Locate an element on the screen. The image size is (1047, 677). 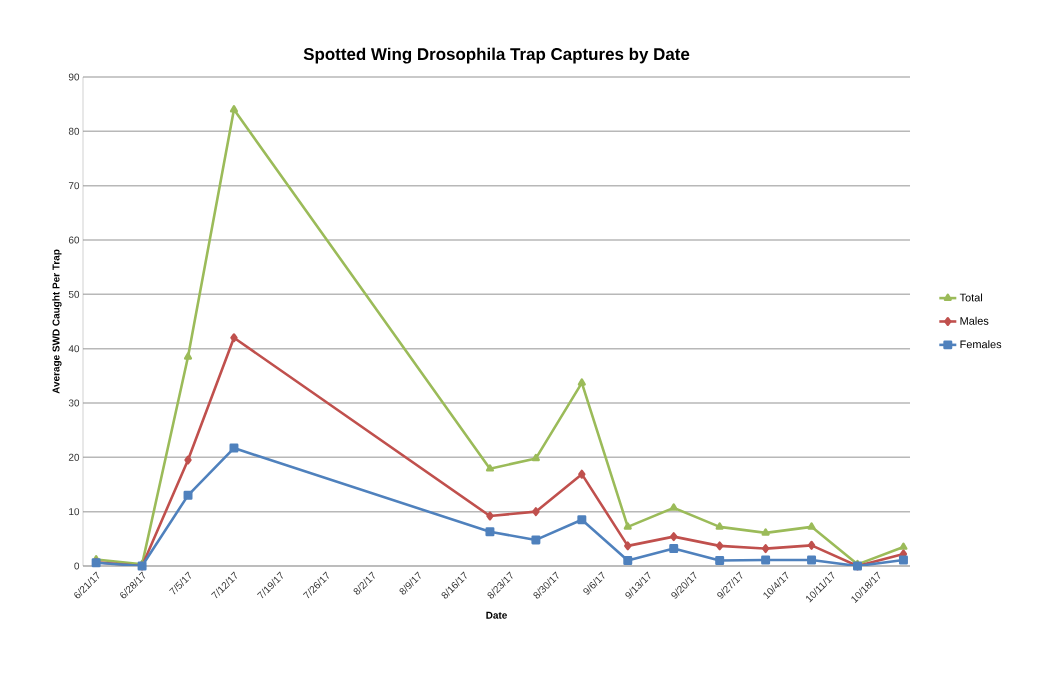
y-axis-title: Average SWD Caught Per Trap is located at coordinates (57, 321).